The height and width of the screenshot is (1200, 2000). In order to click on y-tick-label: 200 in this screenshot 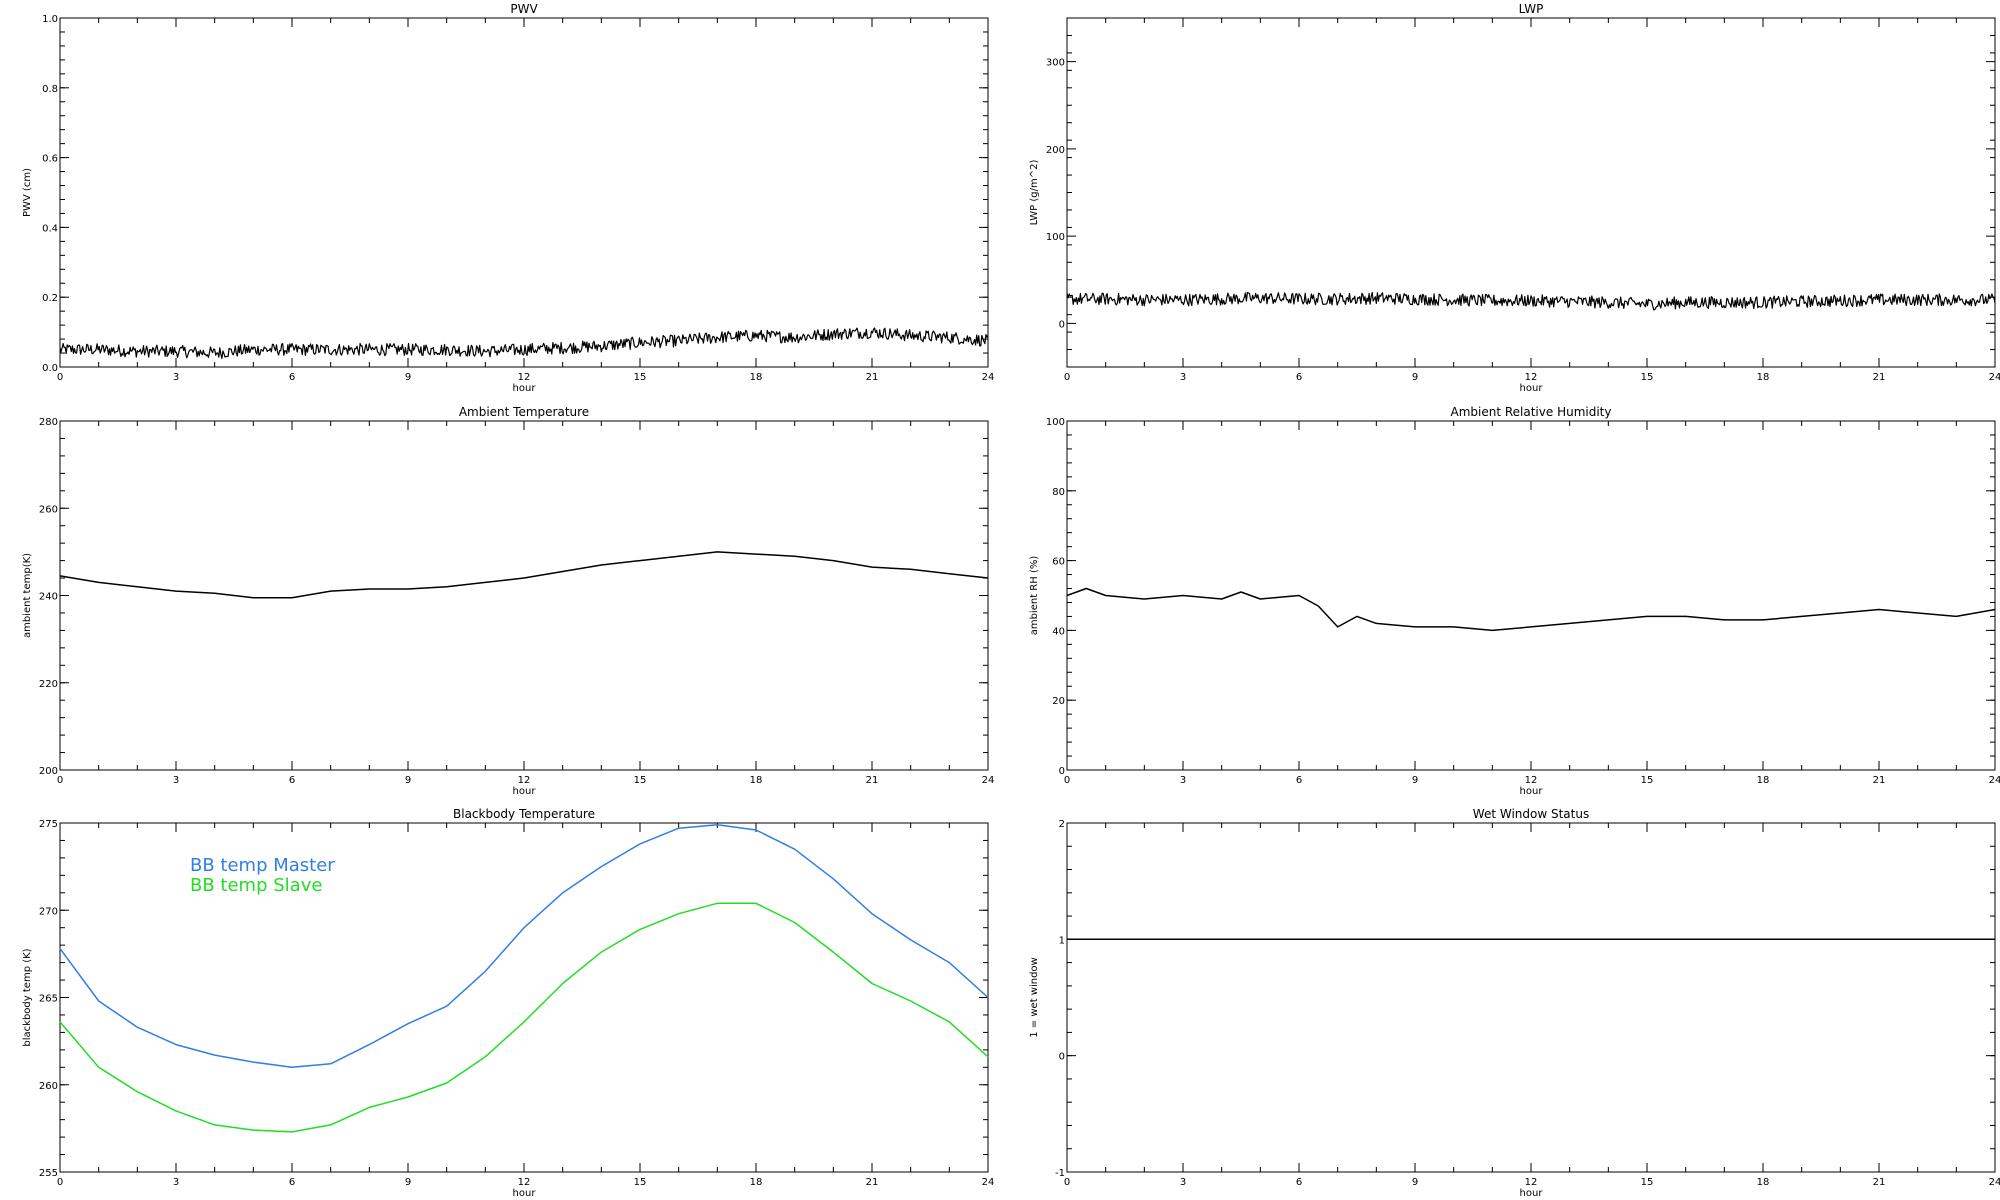, I will do `click(1055, 150)`.